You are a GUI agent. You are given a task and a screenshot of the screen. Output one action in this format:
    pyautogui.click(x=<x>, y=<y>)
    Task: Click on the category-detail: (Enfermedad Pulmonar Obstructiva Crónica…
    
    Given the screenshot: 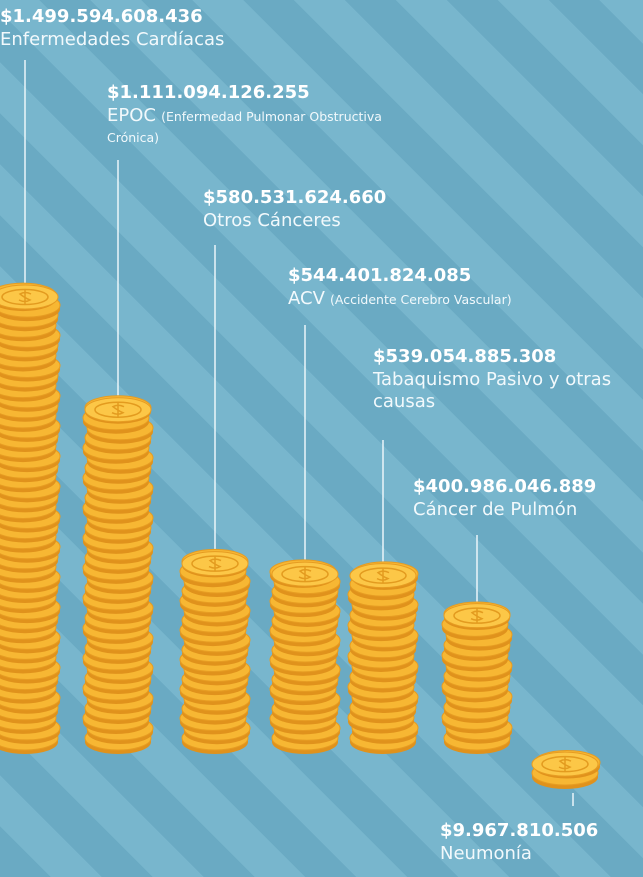 What is the action you would take?
    pyautogui.click(x=244, y=127)
    